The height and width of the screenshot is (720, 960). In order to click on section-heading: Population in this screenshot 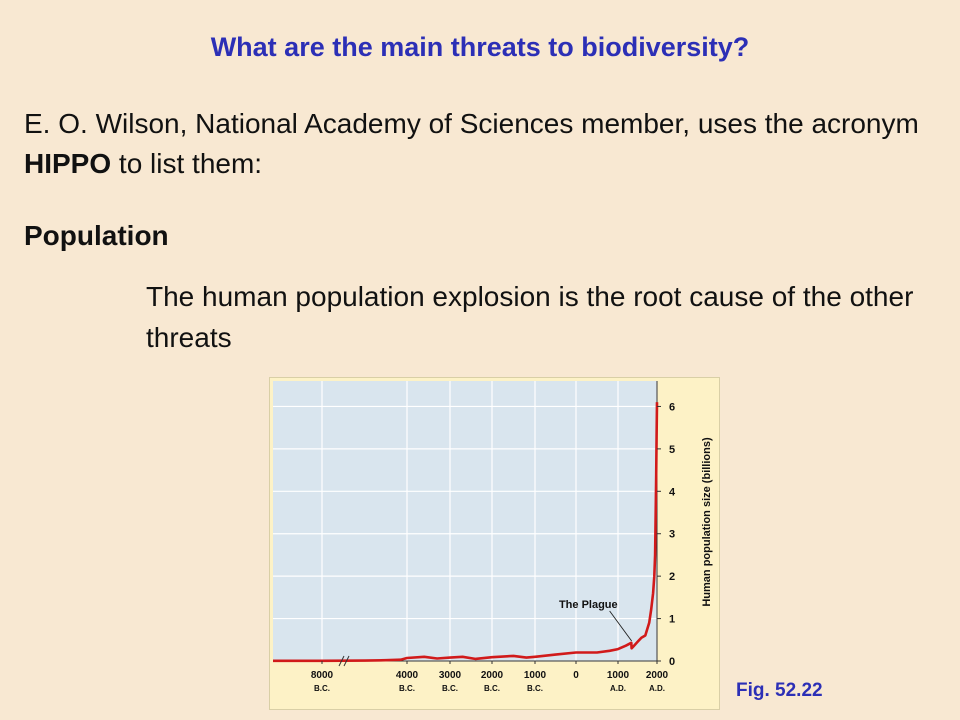, I will do `click(96, 235)`.